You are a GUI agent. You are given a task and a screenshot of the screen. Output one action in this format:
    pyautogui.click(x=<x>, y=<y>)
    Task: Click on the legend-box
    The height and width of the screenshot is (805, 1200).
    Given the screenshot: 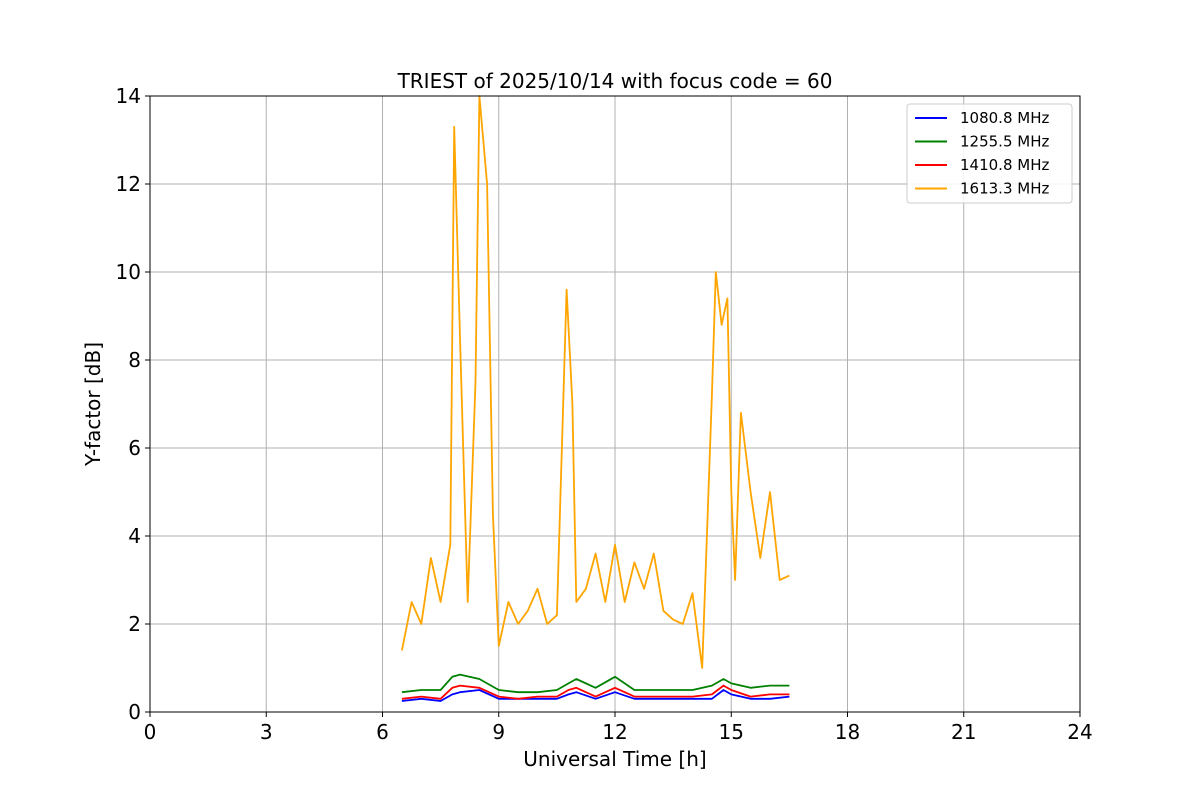 What is the action you would take?
    pyautogui.click(x=989, y=153)
    